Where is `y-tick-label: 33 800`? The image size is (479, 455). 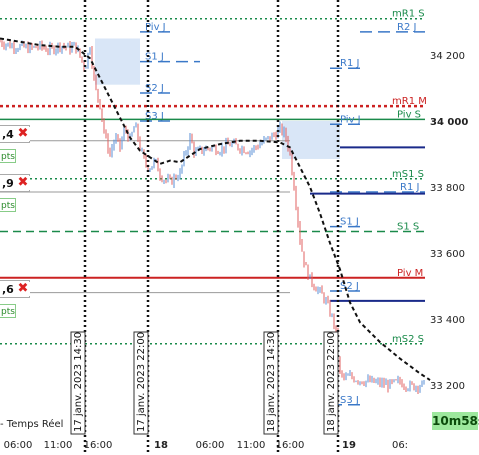 y-tick-label: 33 800 is located at coordinates (447, 188).